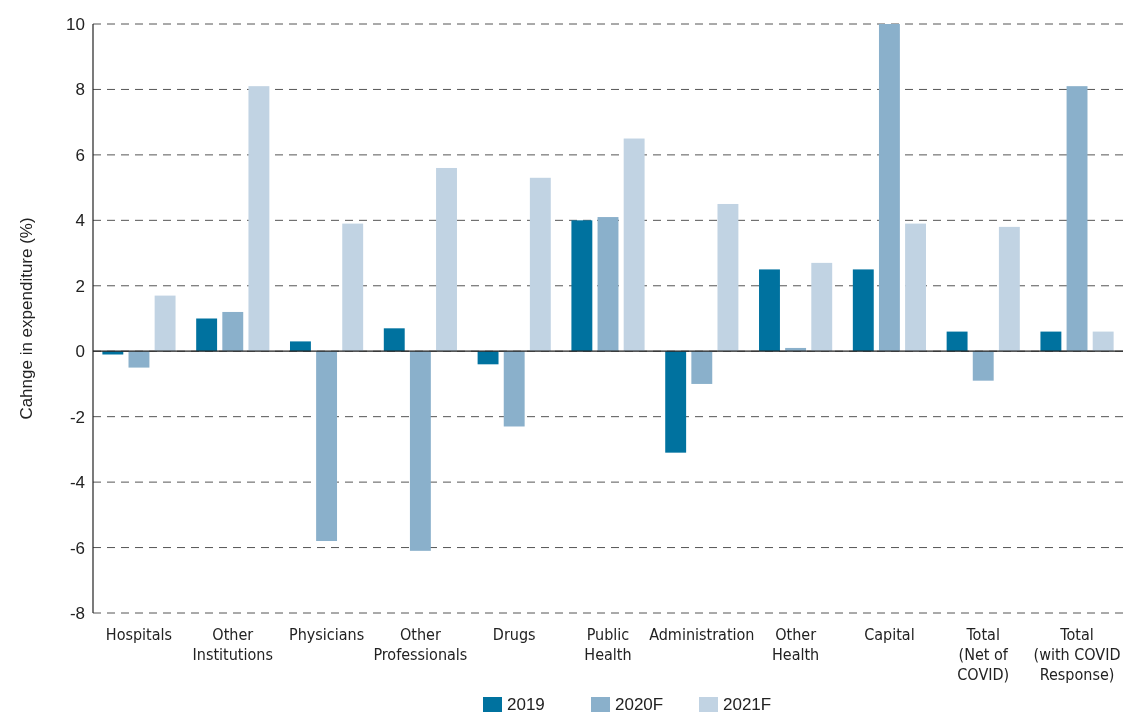  I want to click on x-tick-label: Other Professionals, so click(420, 644).